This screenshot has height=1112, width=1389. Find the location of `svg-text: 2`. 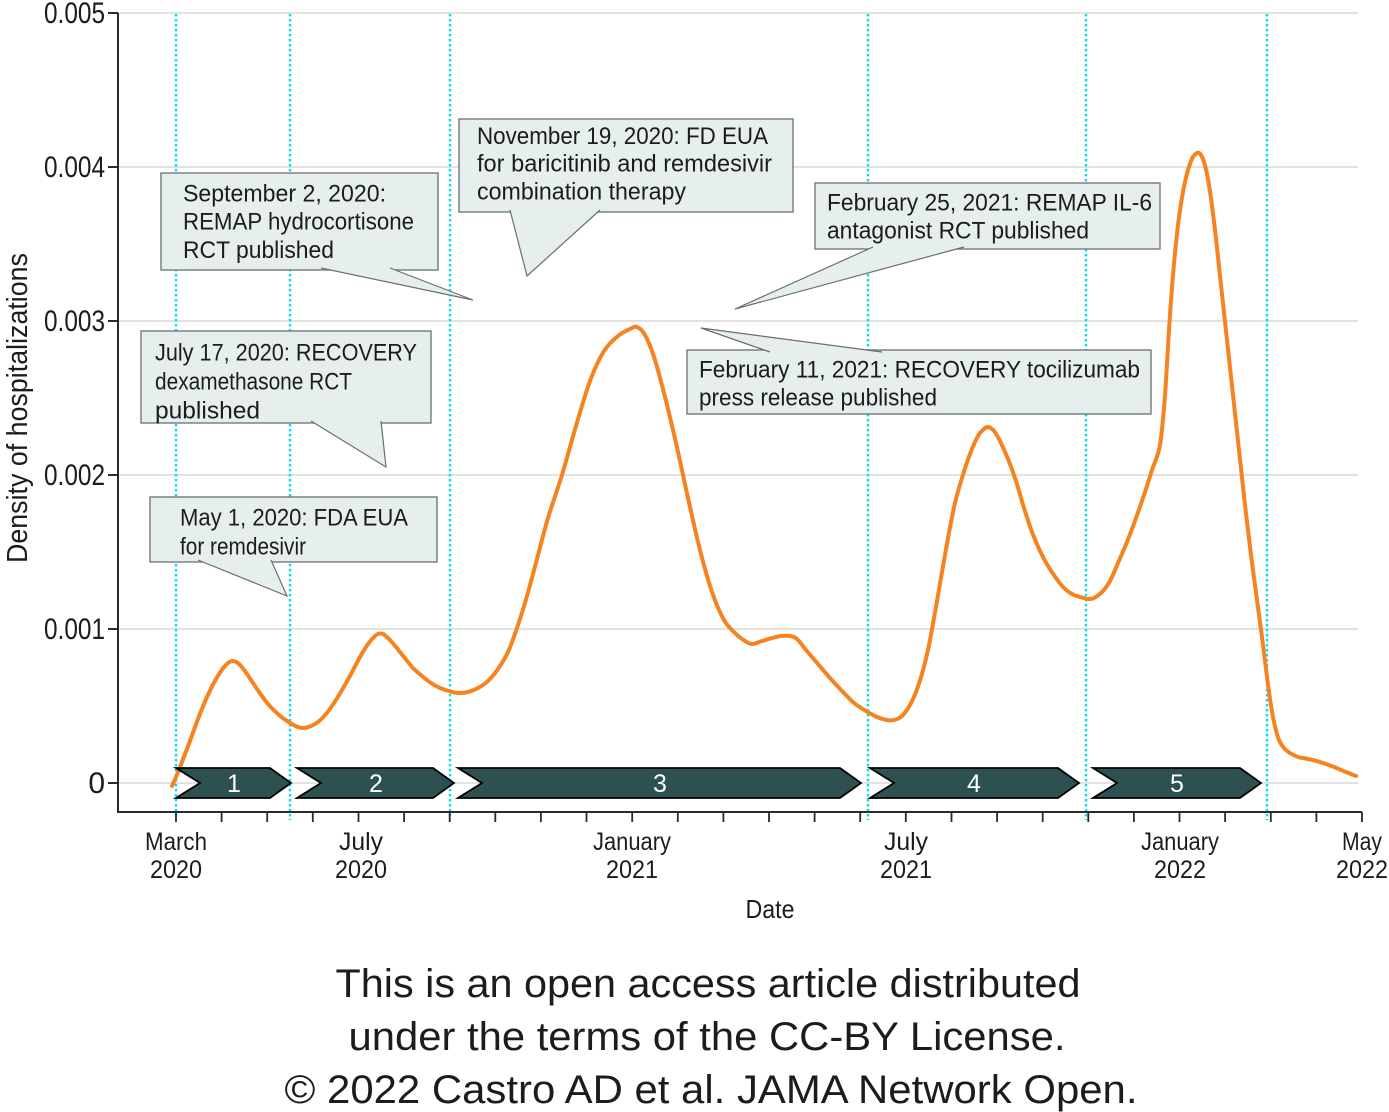

svg-text: 2 is located at coordinates (376, 784).